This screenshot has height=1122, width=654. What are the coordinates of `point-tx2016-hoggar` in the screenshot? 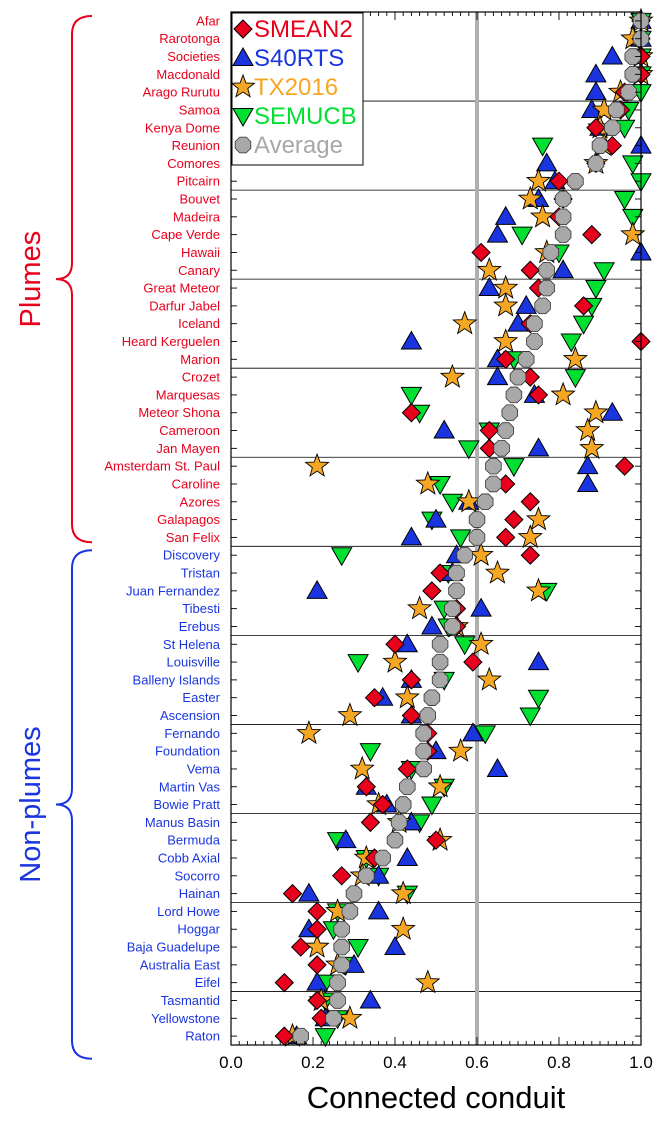 It's located at (403, 927).